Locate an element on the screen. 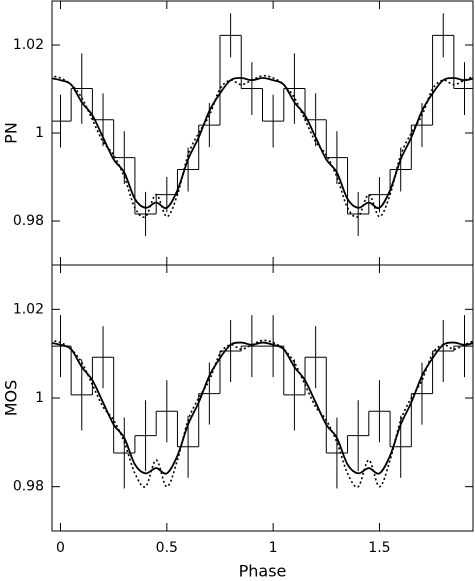  x-tick-label: 1 is located at coordinates (273, 548).